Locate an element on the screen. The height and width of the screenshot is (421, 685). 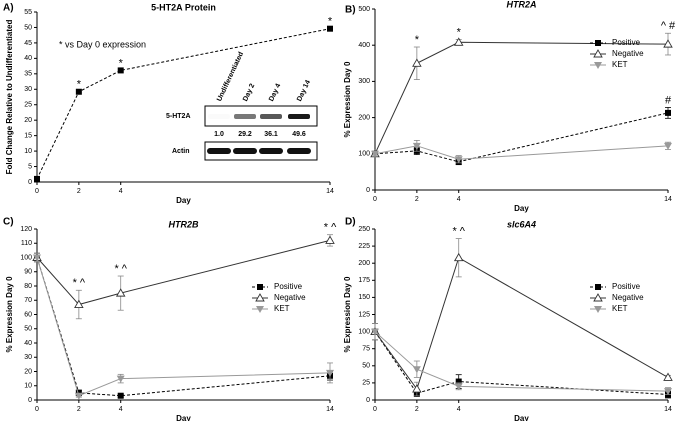
y-tick-label: 30 is located at coordinates (28, 357).